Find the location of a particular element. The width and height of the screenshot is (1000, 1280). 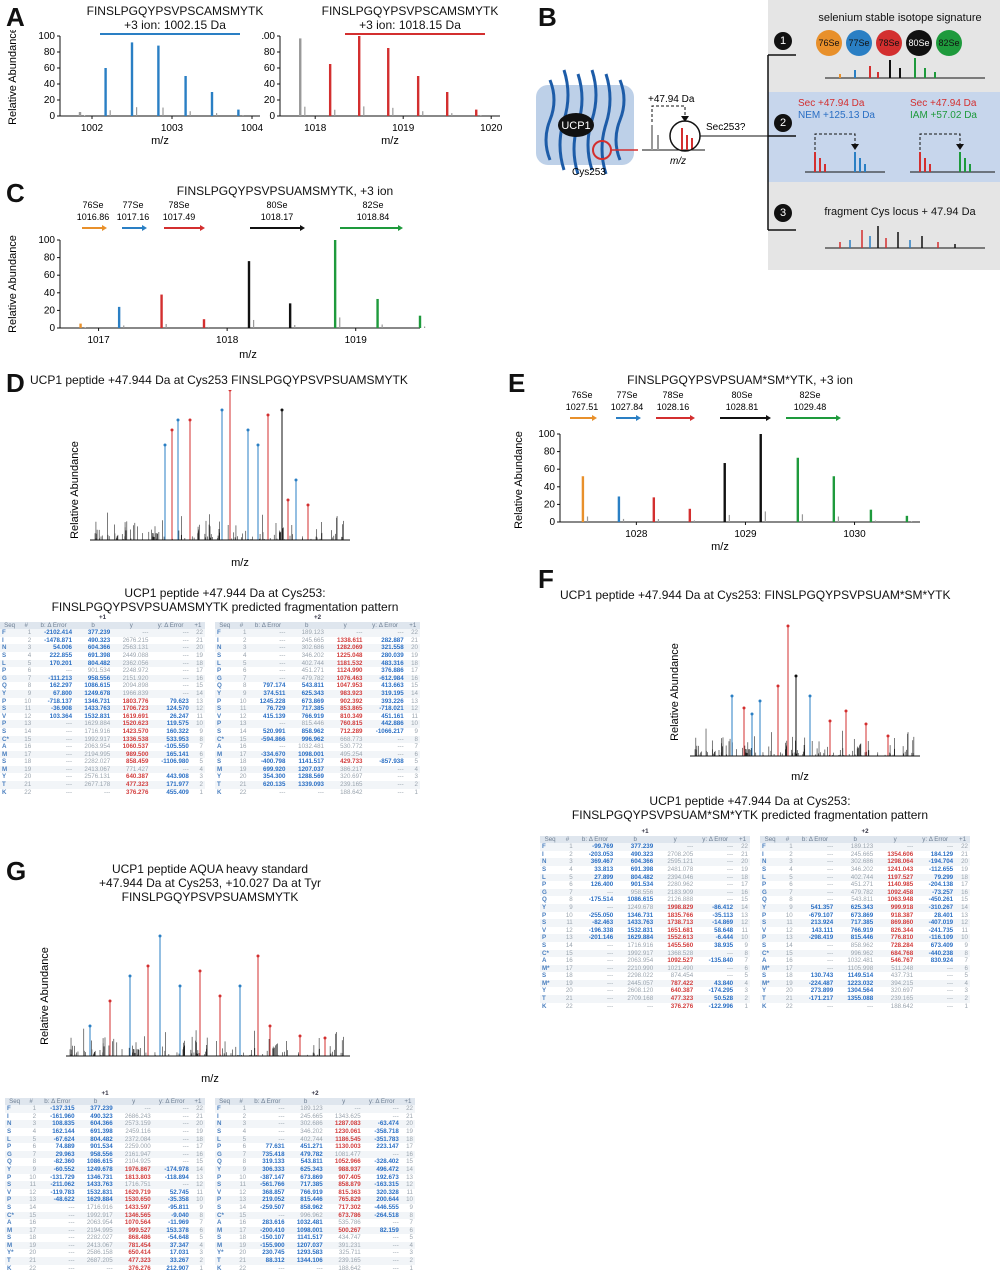

table-cell: 691.398 is located at coordinates (642, 869).